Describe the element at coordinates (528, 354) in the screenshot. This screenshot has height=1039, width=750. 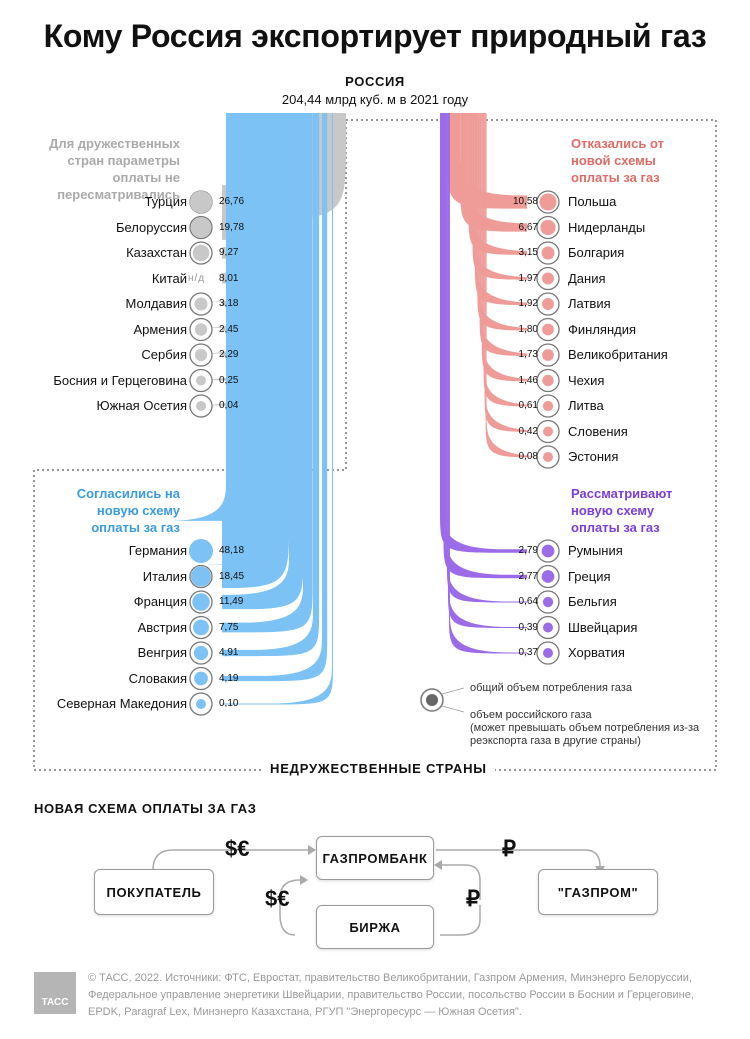
I see `value-великобритания: 1,73` at that location.